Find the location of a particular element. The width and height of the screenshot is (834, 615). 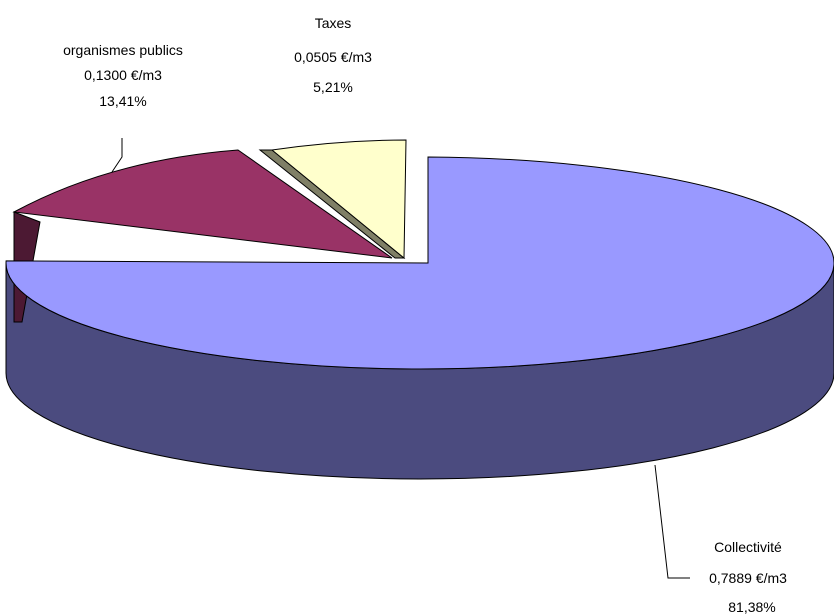

label-collectivite-value: 0,7889 €/m3 is located at coordinates (748, 578).